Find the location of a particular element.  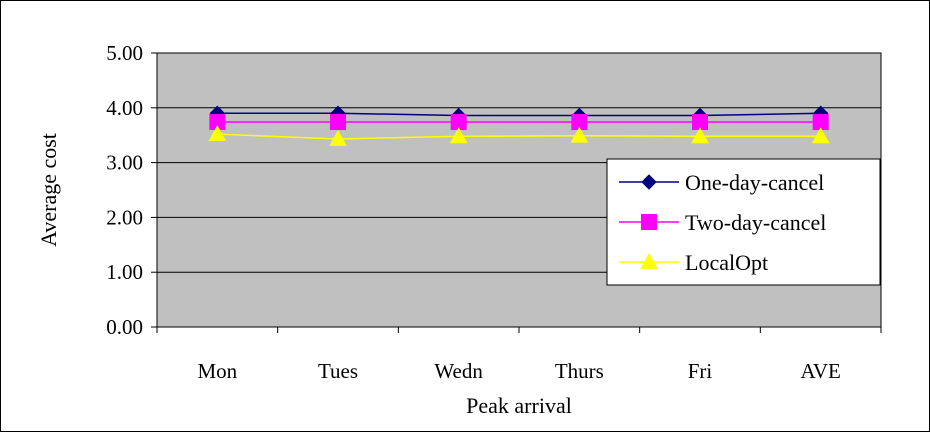

x-tick-label: Fri is located at coordinates (700, 371).